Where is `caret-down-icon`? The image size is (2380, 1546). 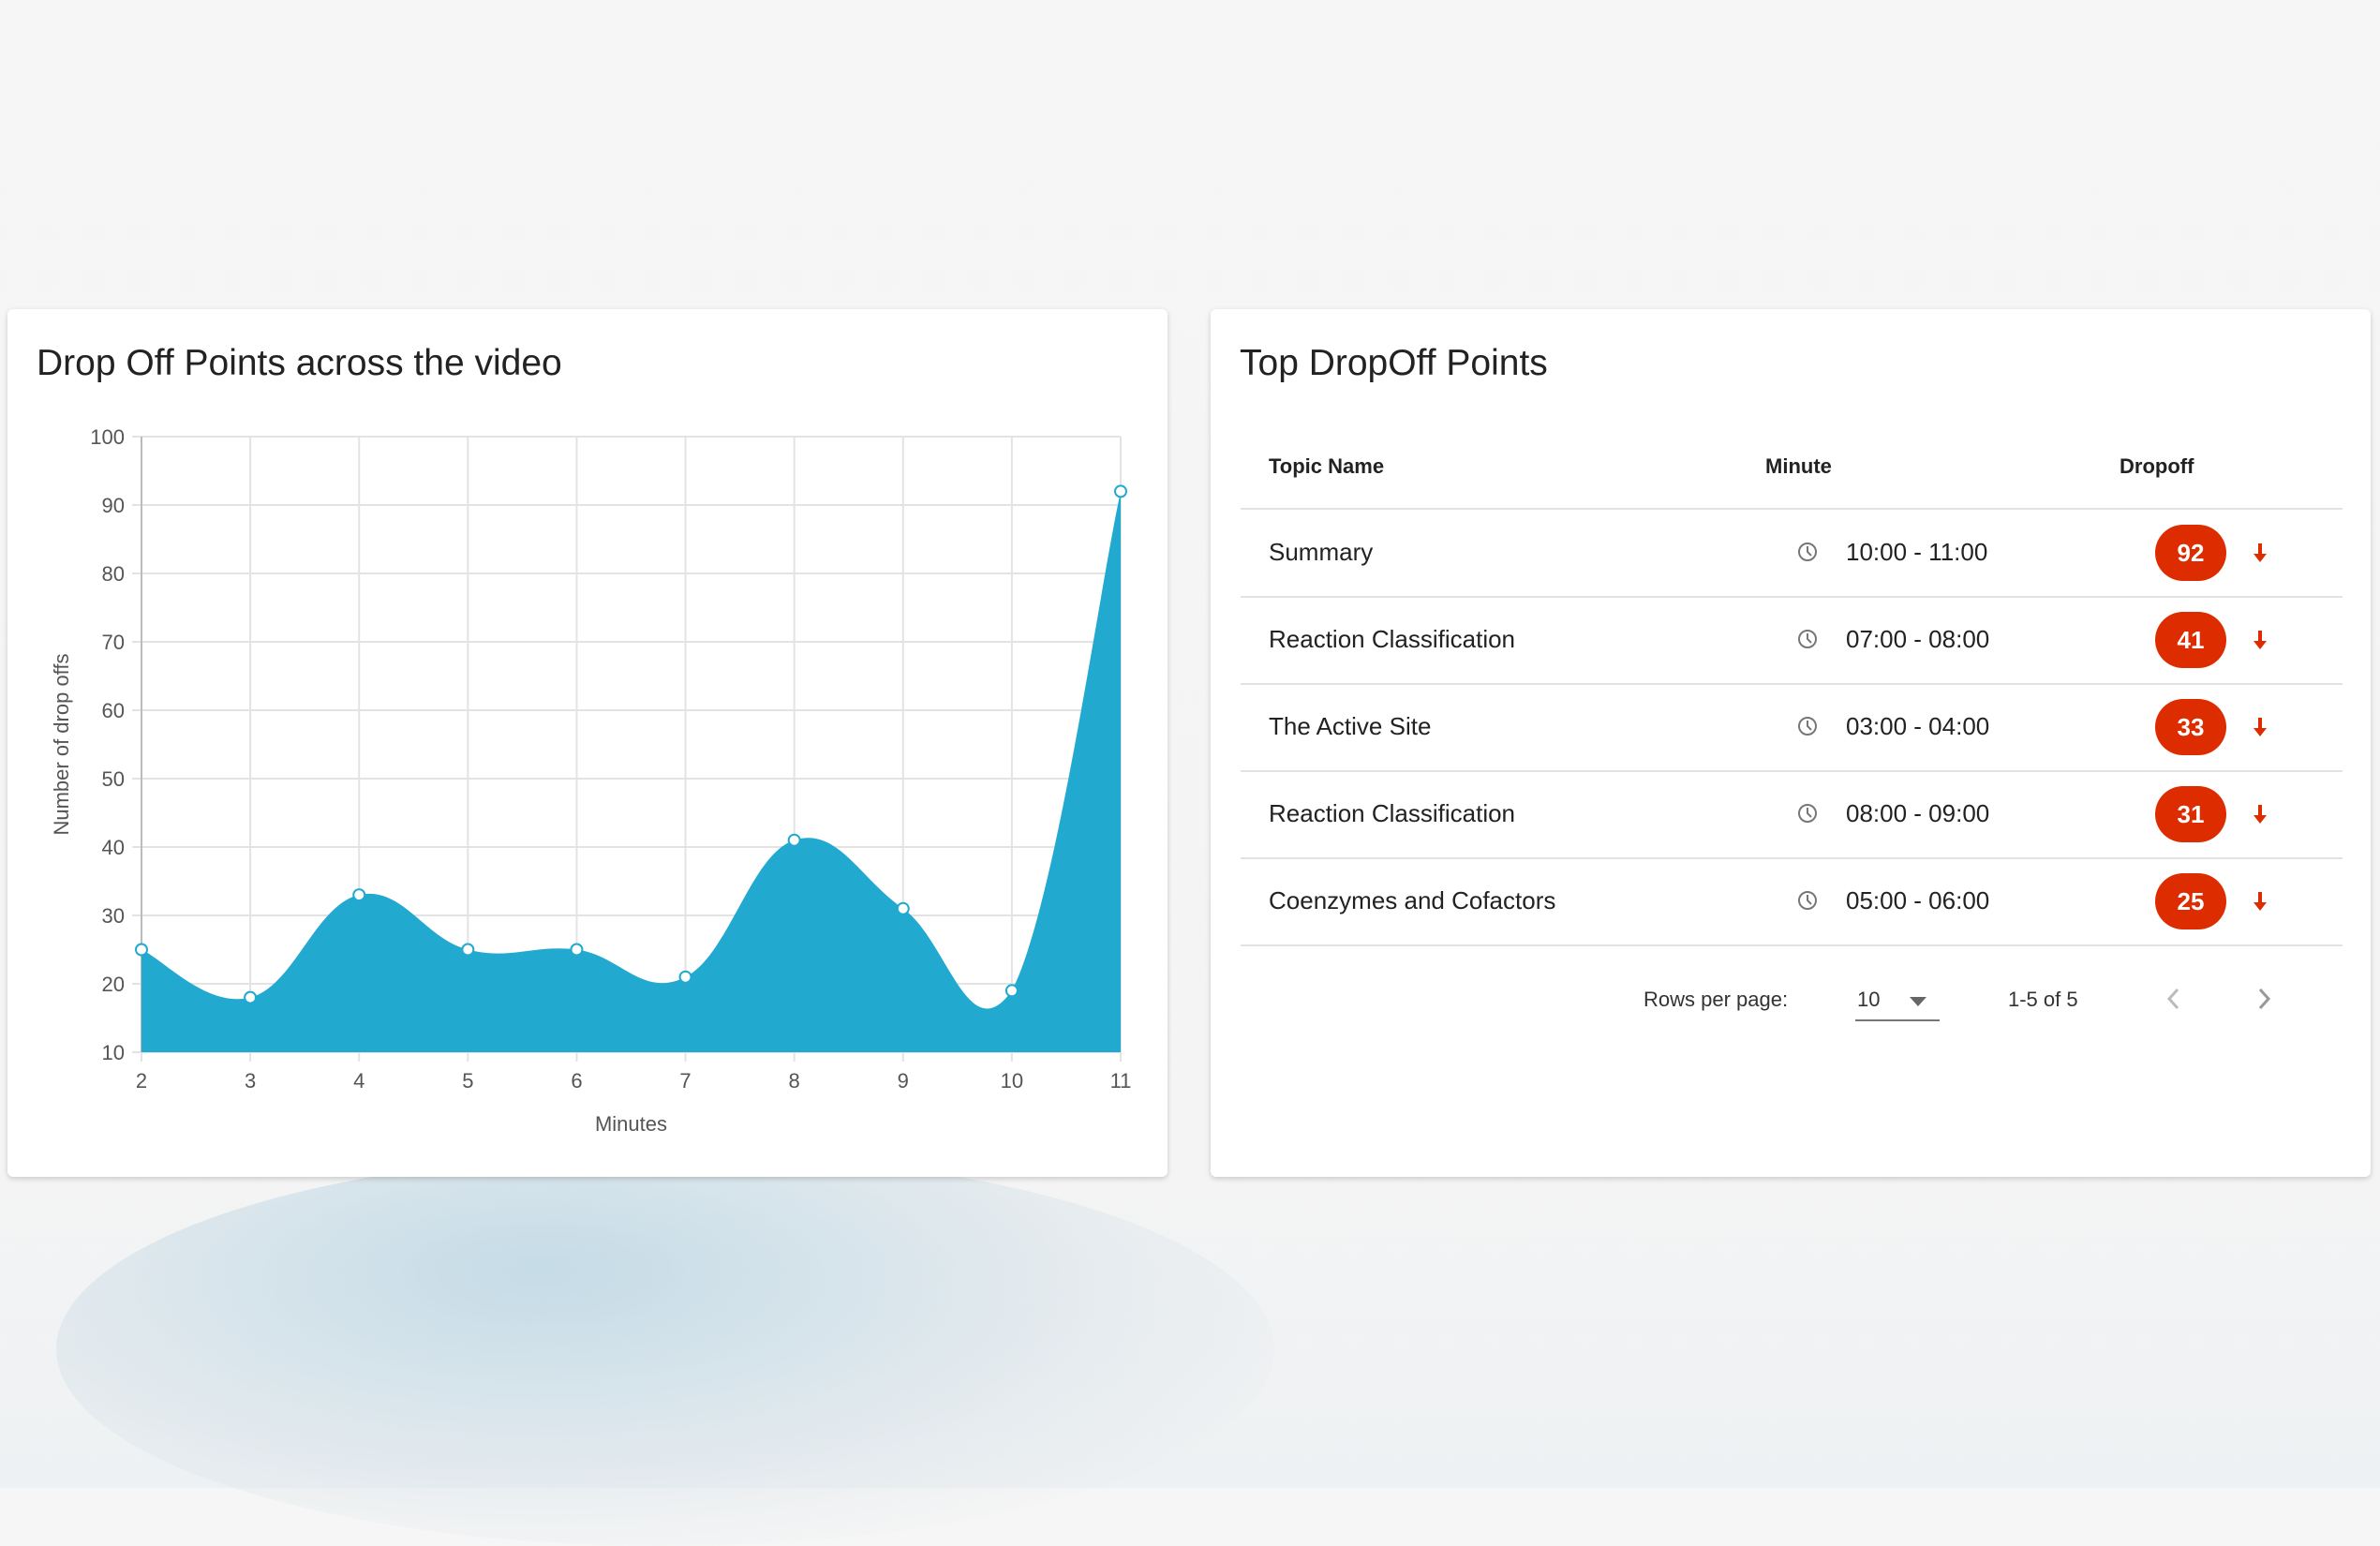
caret-down-icon is located at coordinates (1918, 1001).